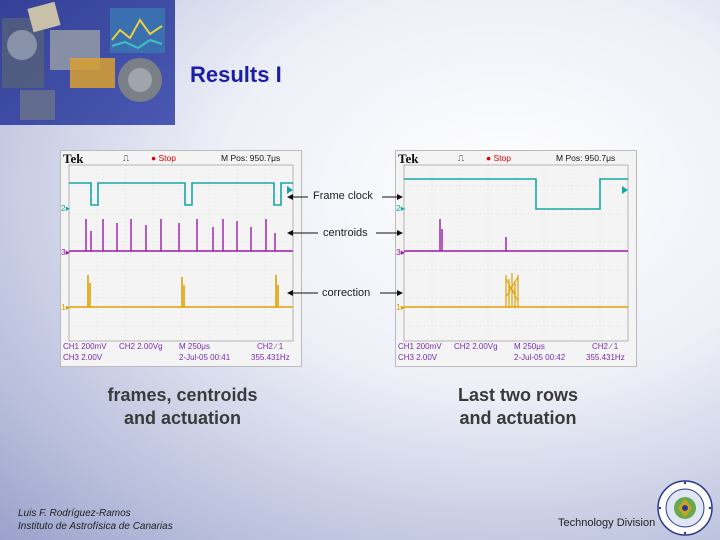  What do you see at coordinates (517, 395) in the screenshot?
I see `caption-right-line1: Last two rows` at bounding box center [517, 395].